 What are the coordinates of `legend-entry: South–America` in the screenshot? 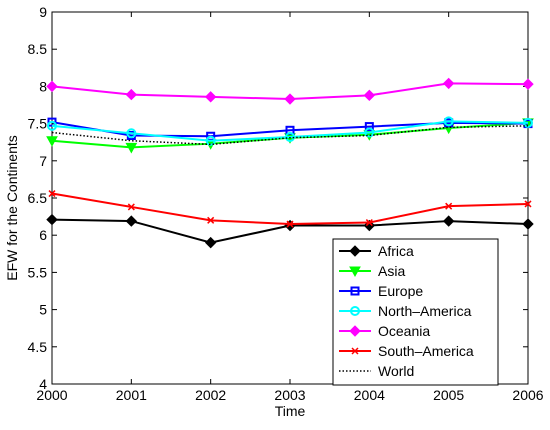 It's located at (406, 351).